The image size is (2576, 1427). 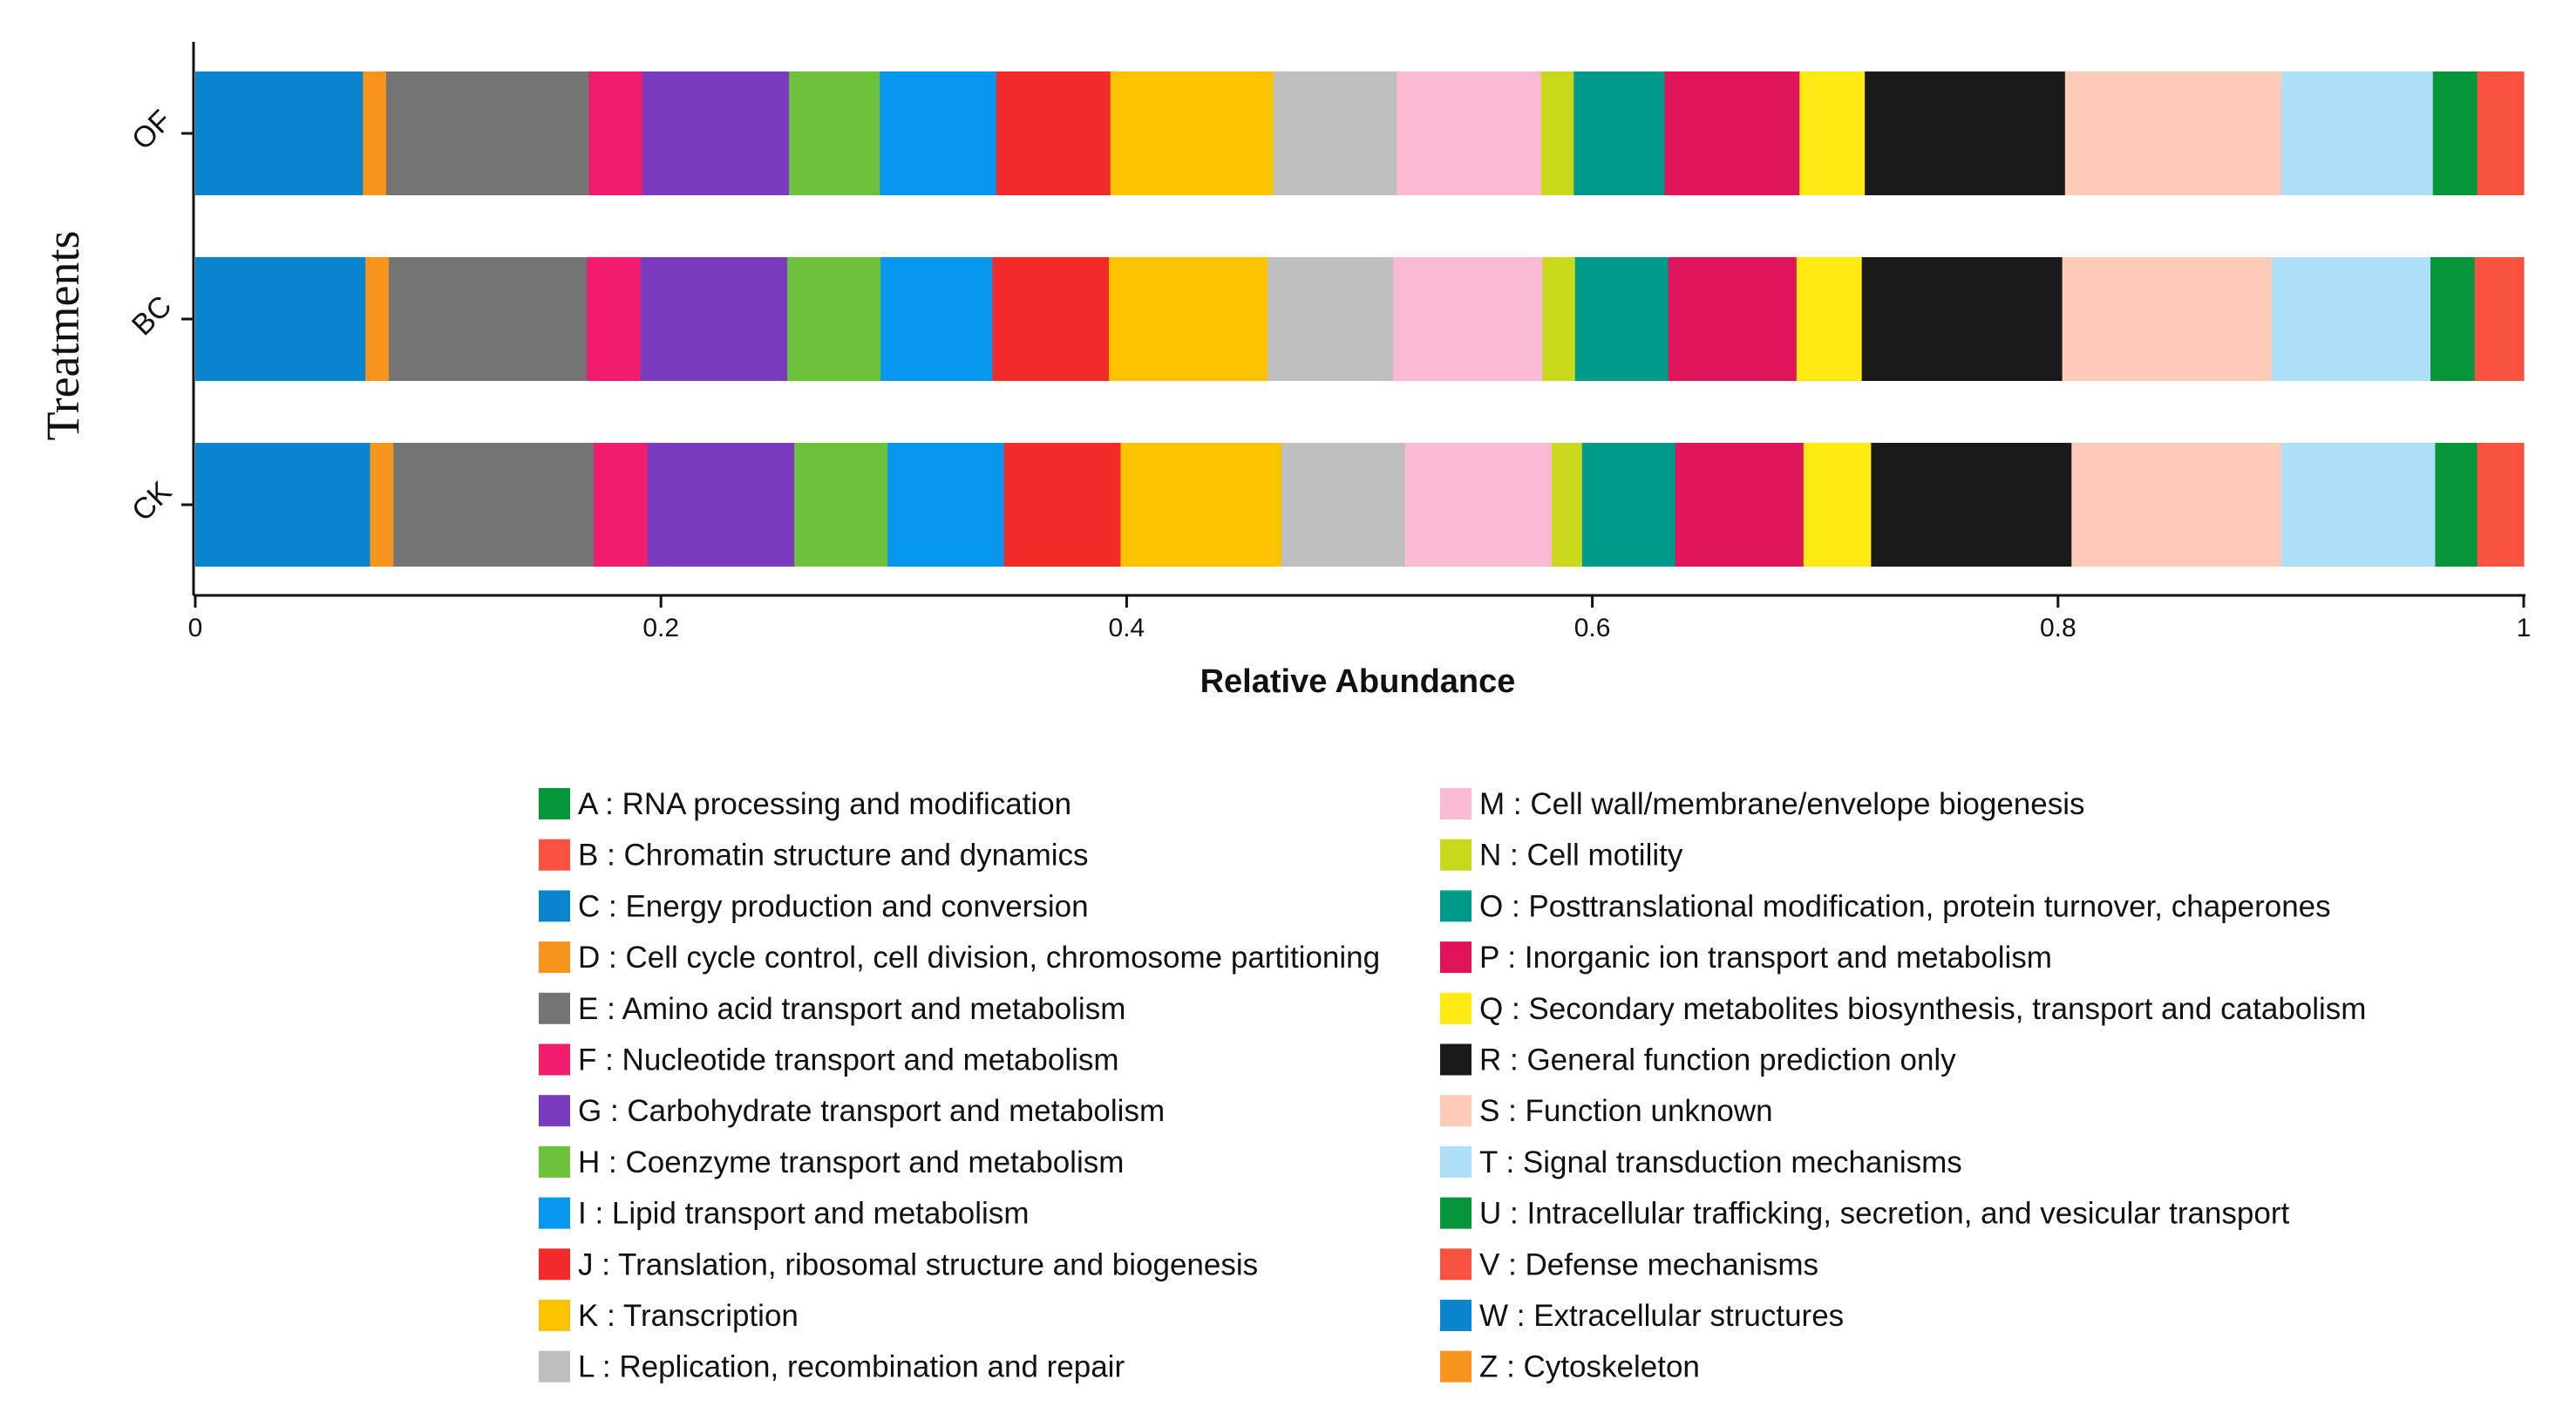 I want to click on bar-segment-of-c, so click(x=279, y=133).